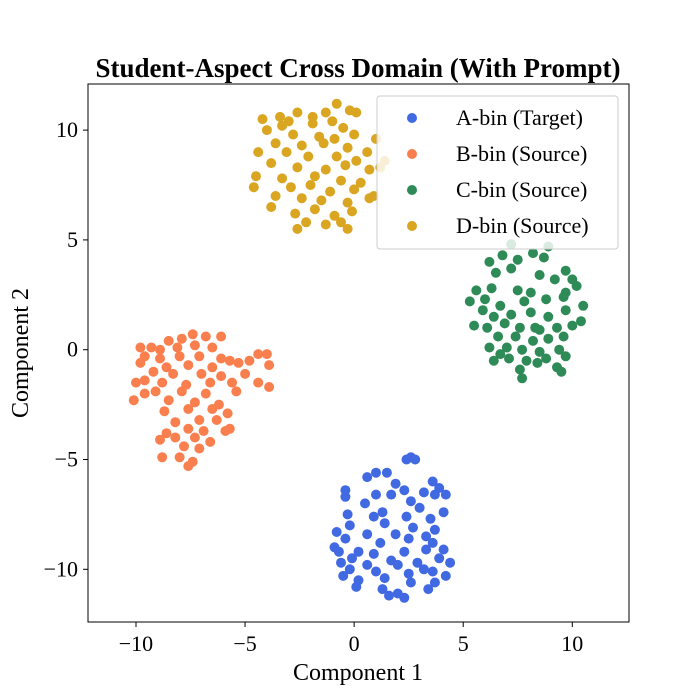 Image resolution: width=700 pixels, height=700 pixels. Describe the element at coordinates (572, 643) in the screenshot. I see `x-tick-label: 10` at that location.